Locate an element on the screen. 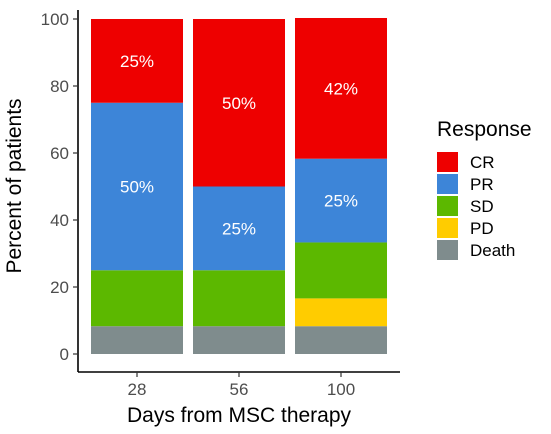 The image size is (551, 434). bar-56-pr is located at coordinates (239, 228).